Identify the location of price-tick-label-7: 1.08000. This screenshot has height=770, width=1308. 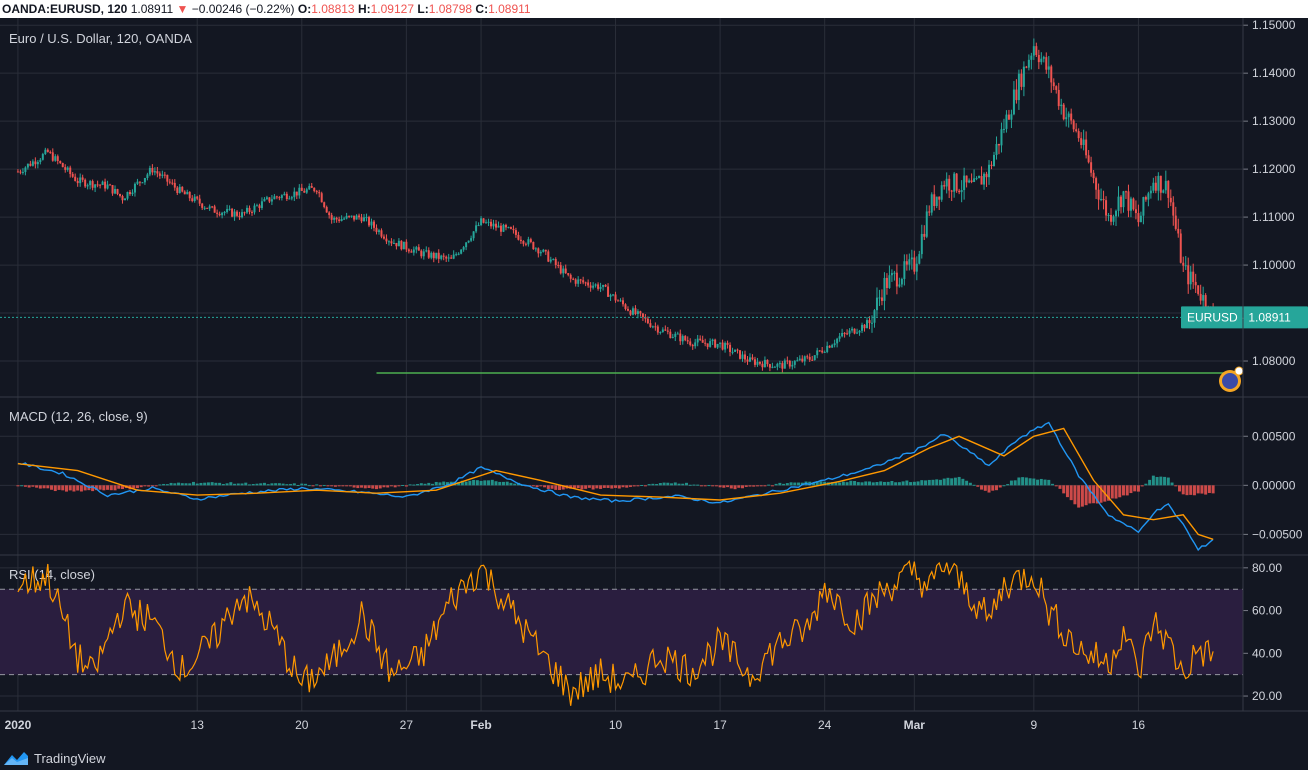
(1274, 361).